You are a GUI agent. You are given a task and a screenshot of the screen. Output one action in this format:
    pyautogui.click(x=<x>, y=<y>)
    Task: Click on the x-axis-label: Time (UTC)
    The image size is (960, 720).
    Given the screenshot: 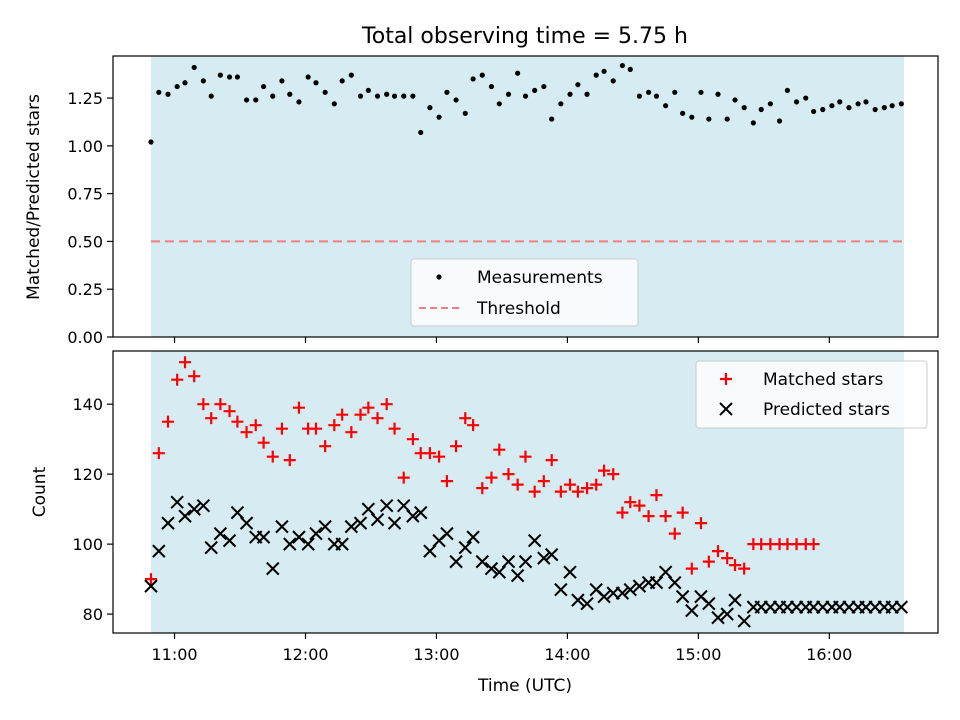 What is the action you would take?
    pyautogui.click(x=524, y=686)
    